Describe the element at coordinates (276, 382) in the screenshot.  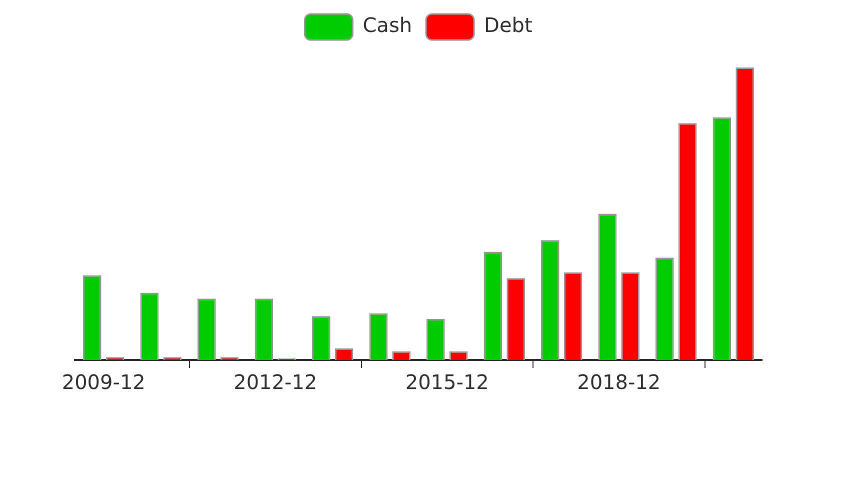
I see `x-tick-label: 2012-12` at that location.